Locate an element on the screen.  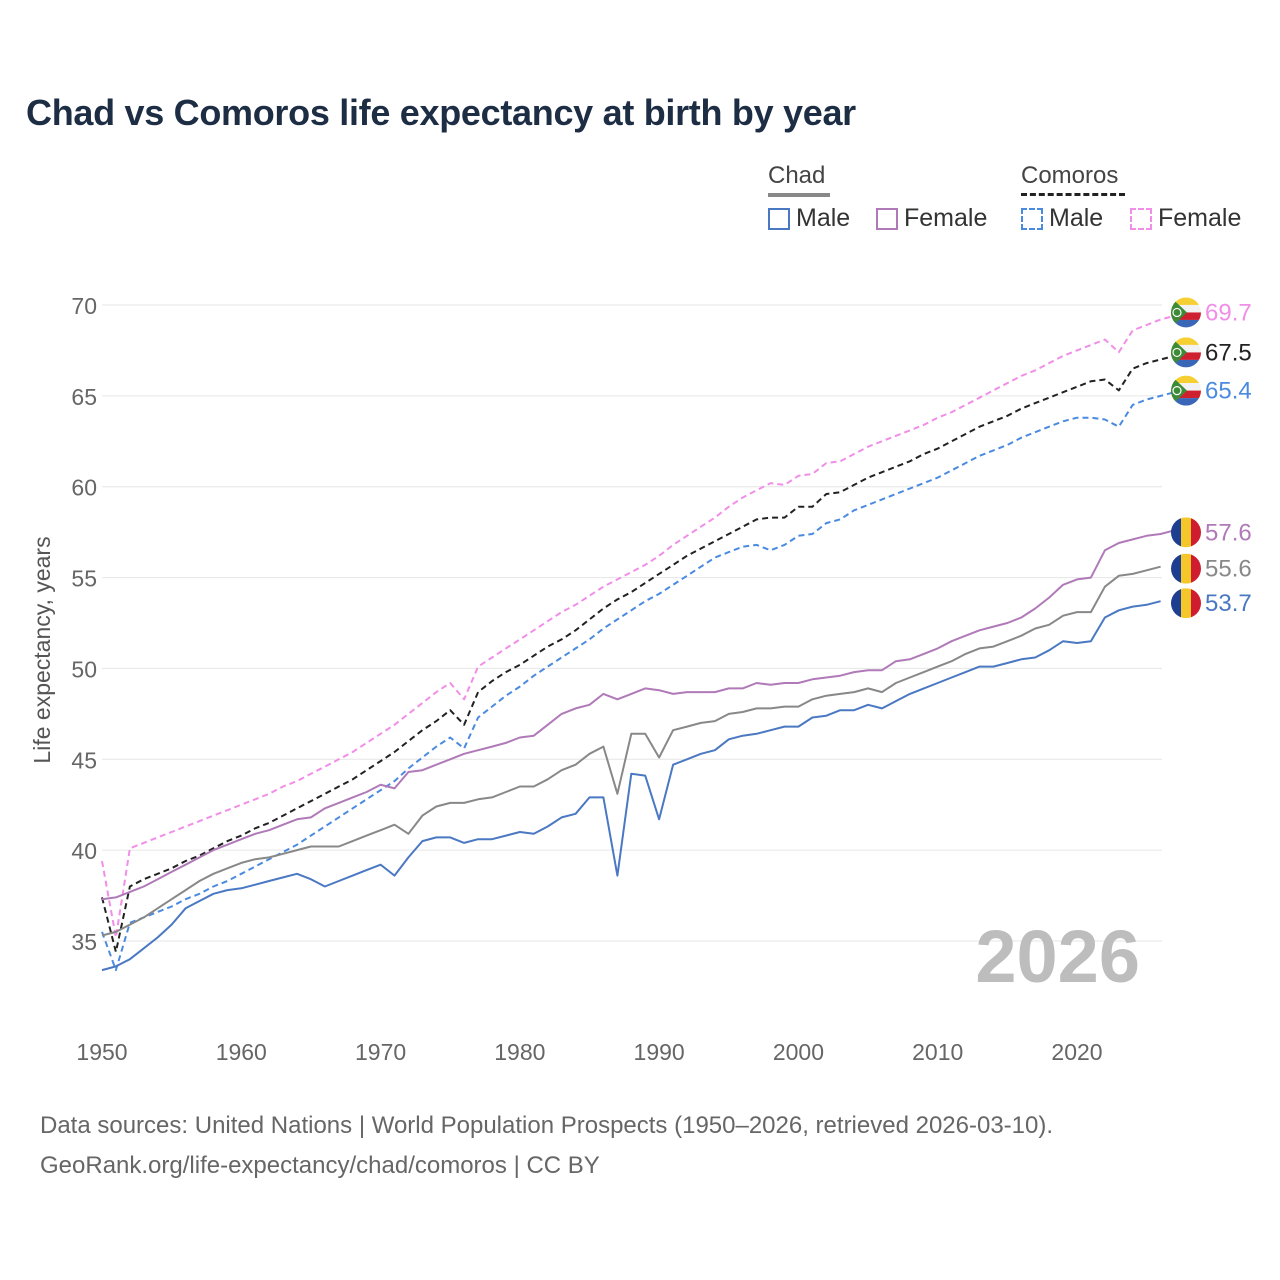
y-tick-label: 45 is located at coordinates (84, 760).